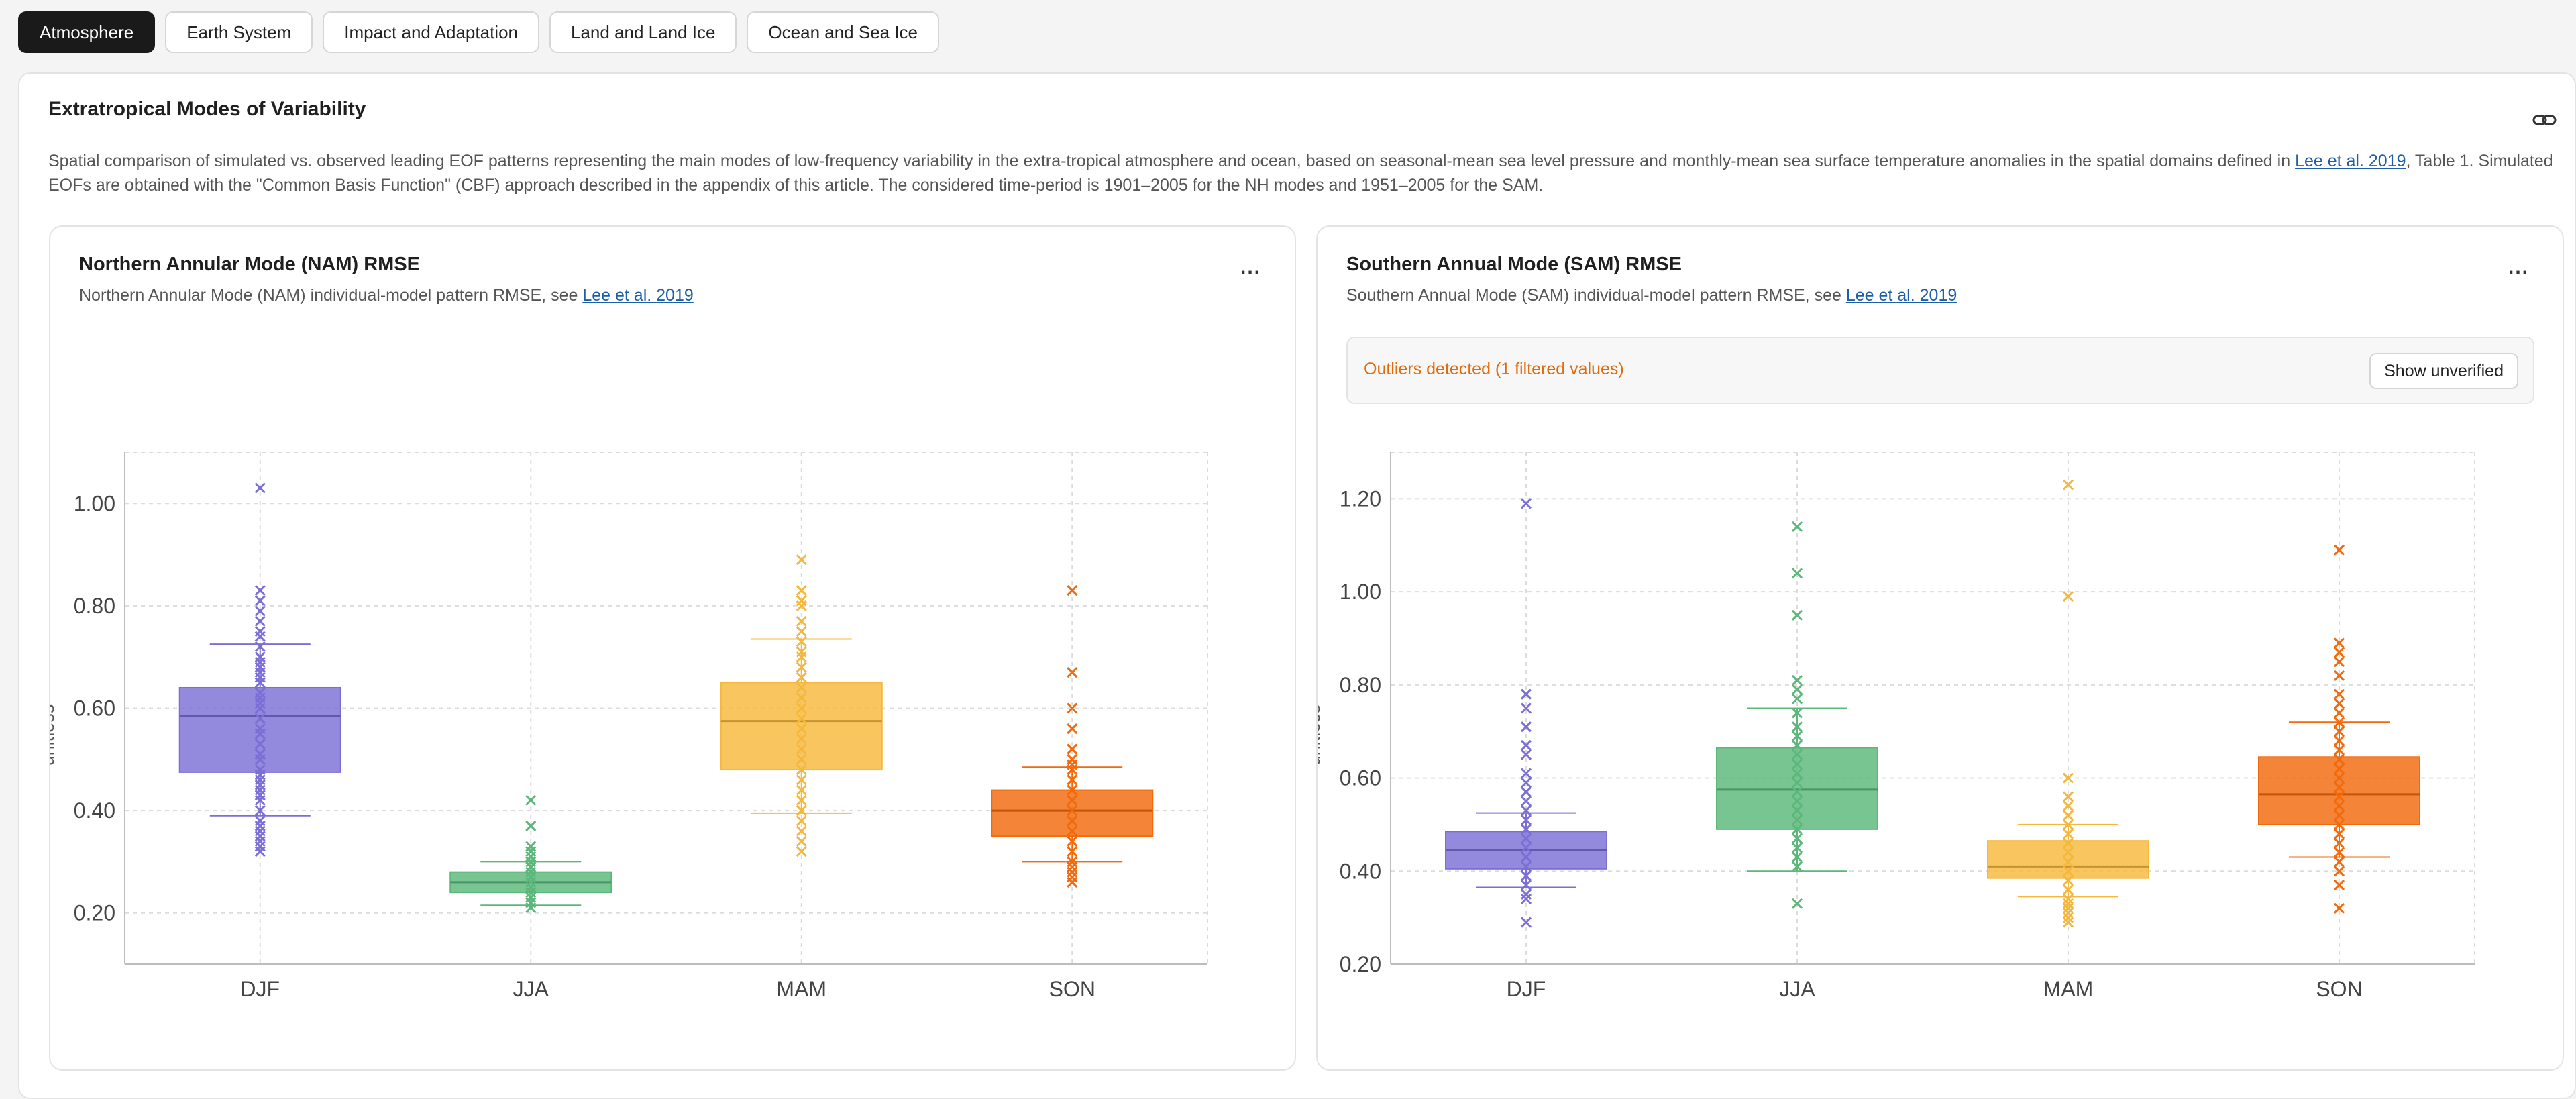  I want to click on card-title: Northern Annular Mode (NAM) RMSE, so click(250, 264).